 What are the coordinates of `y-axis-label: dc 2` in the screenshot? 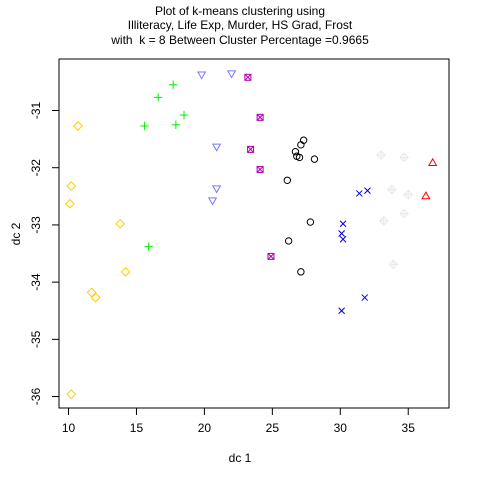 It's located at (16, 234).